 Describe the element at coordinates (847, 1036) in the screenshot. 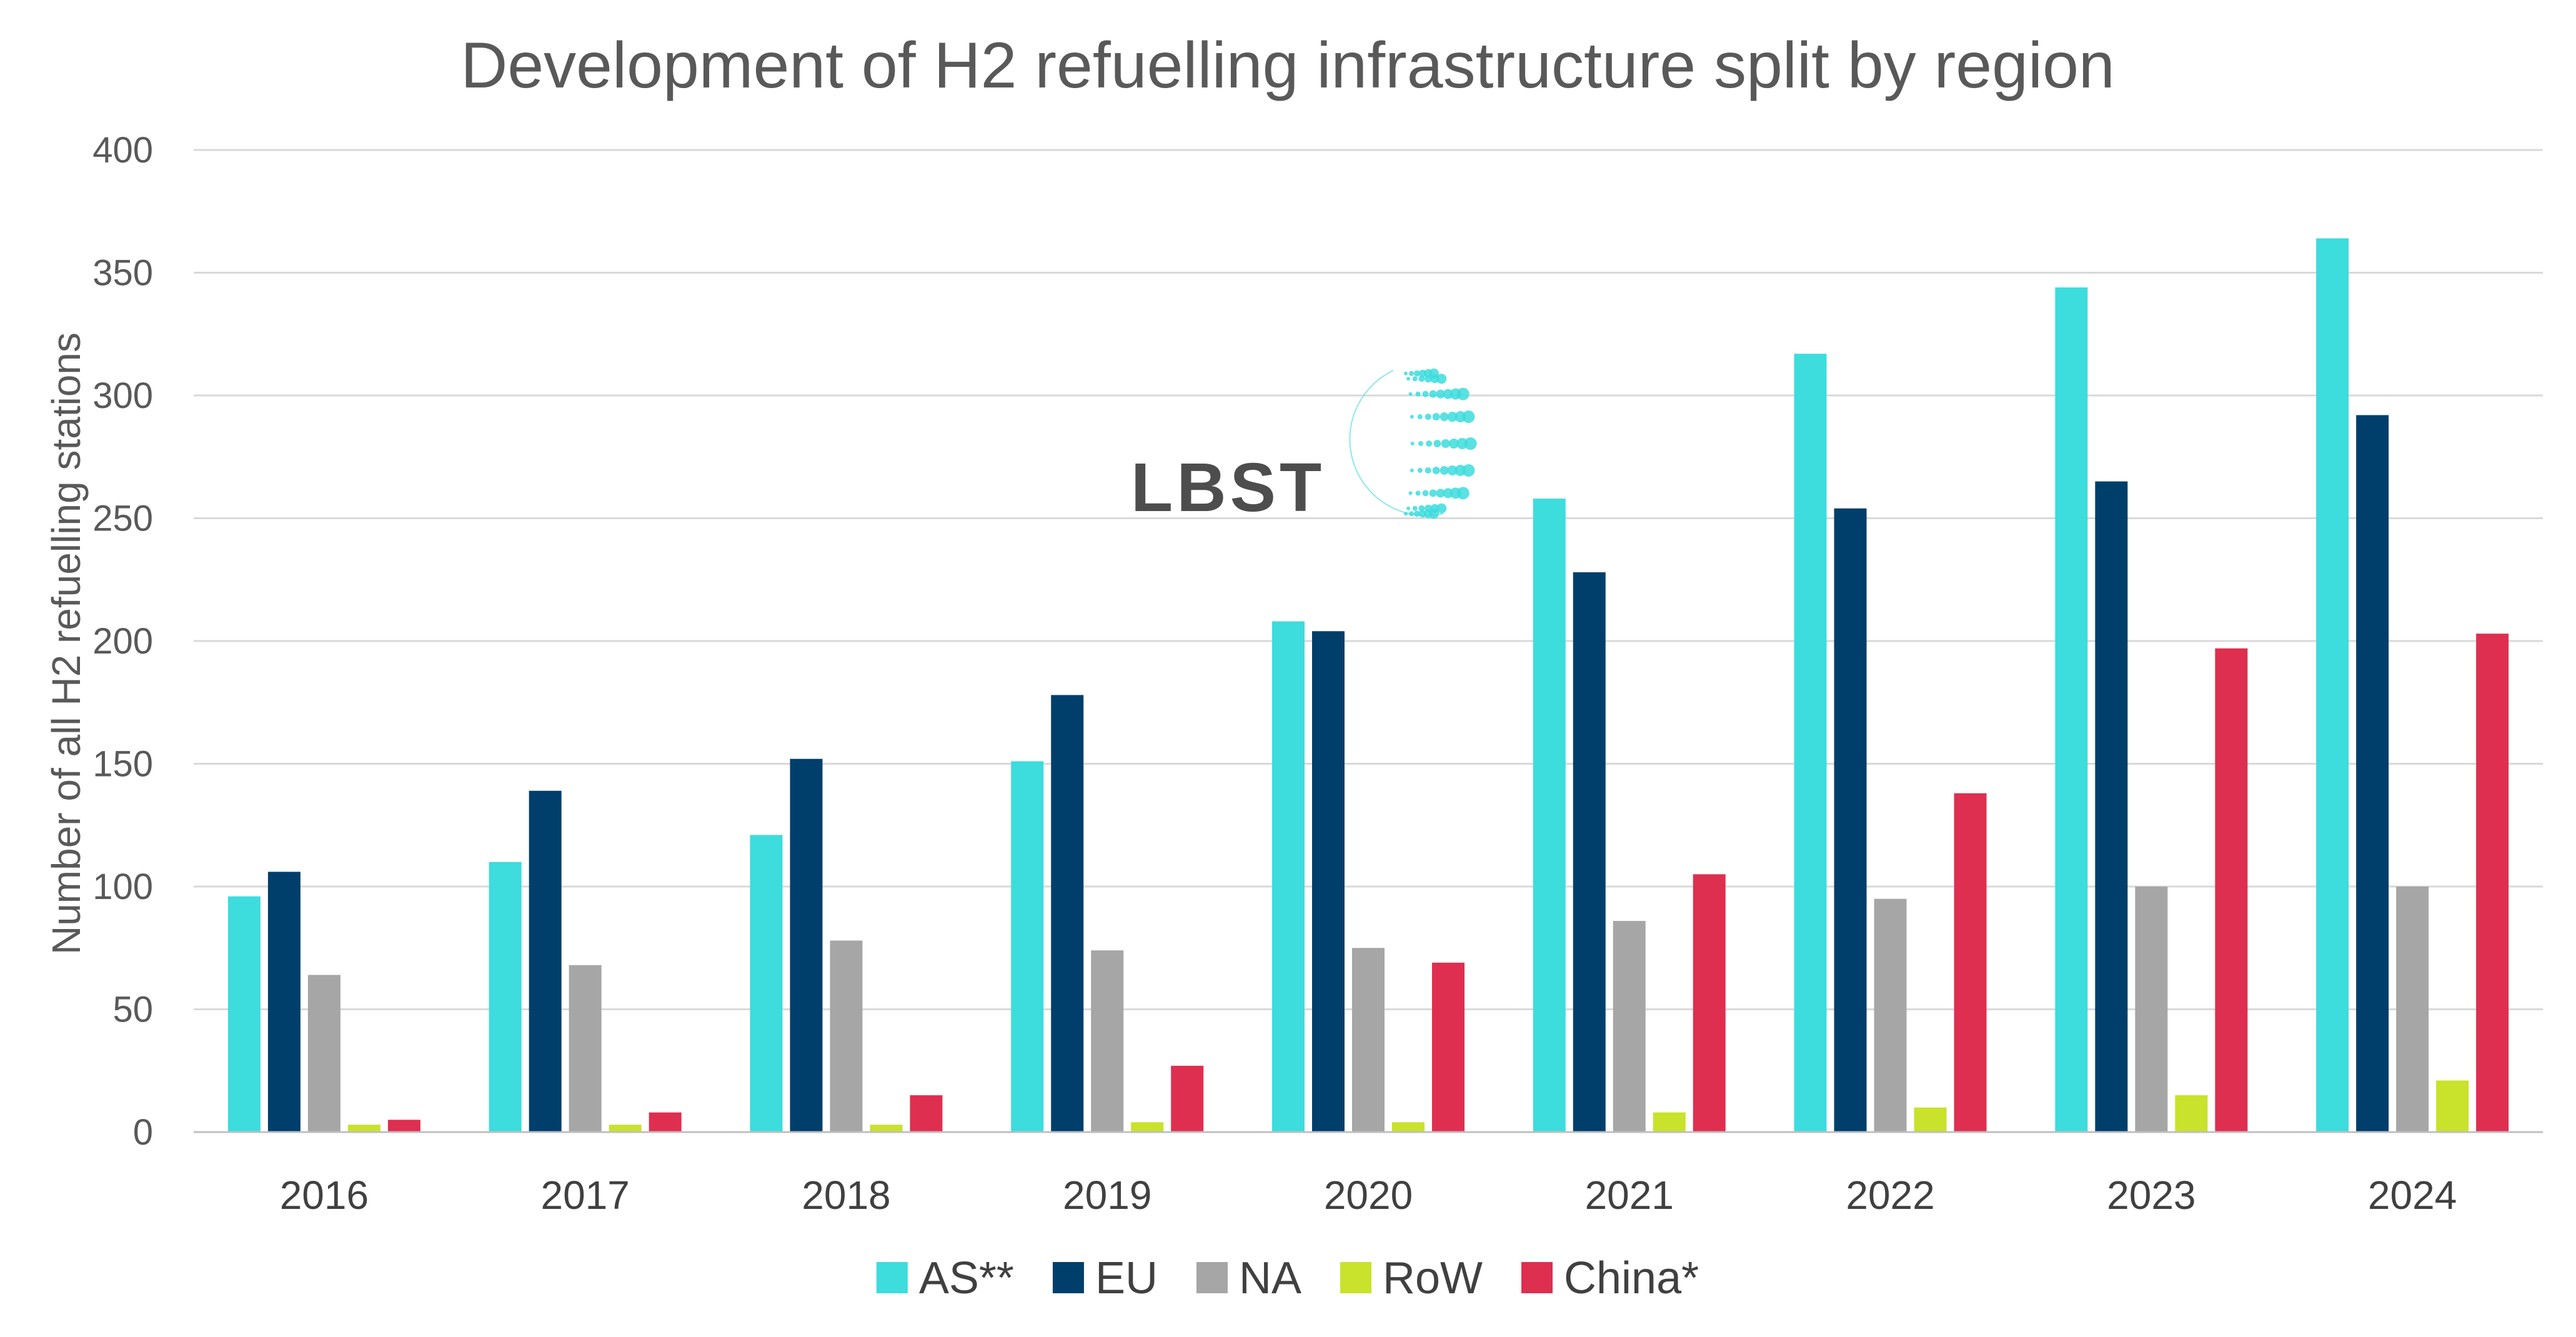

I see `bar-na-2018` at that location.